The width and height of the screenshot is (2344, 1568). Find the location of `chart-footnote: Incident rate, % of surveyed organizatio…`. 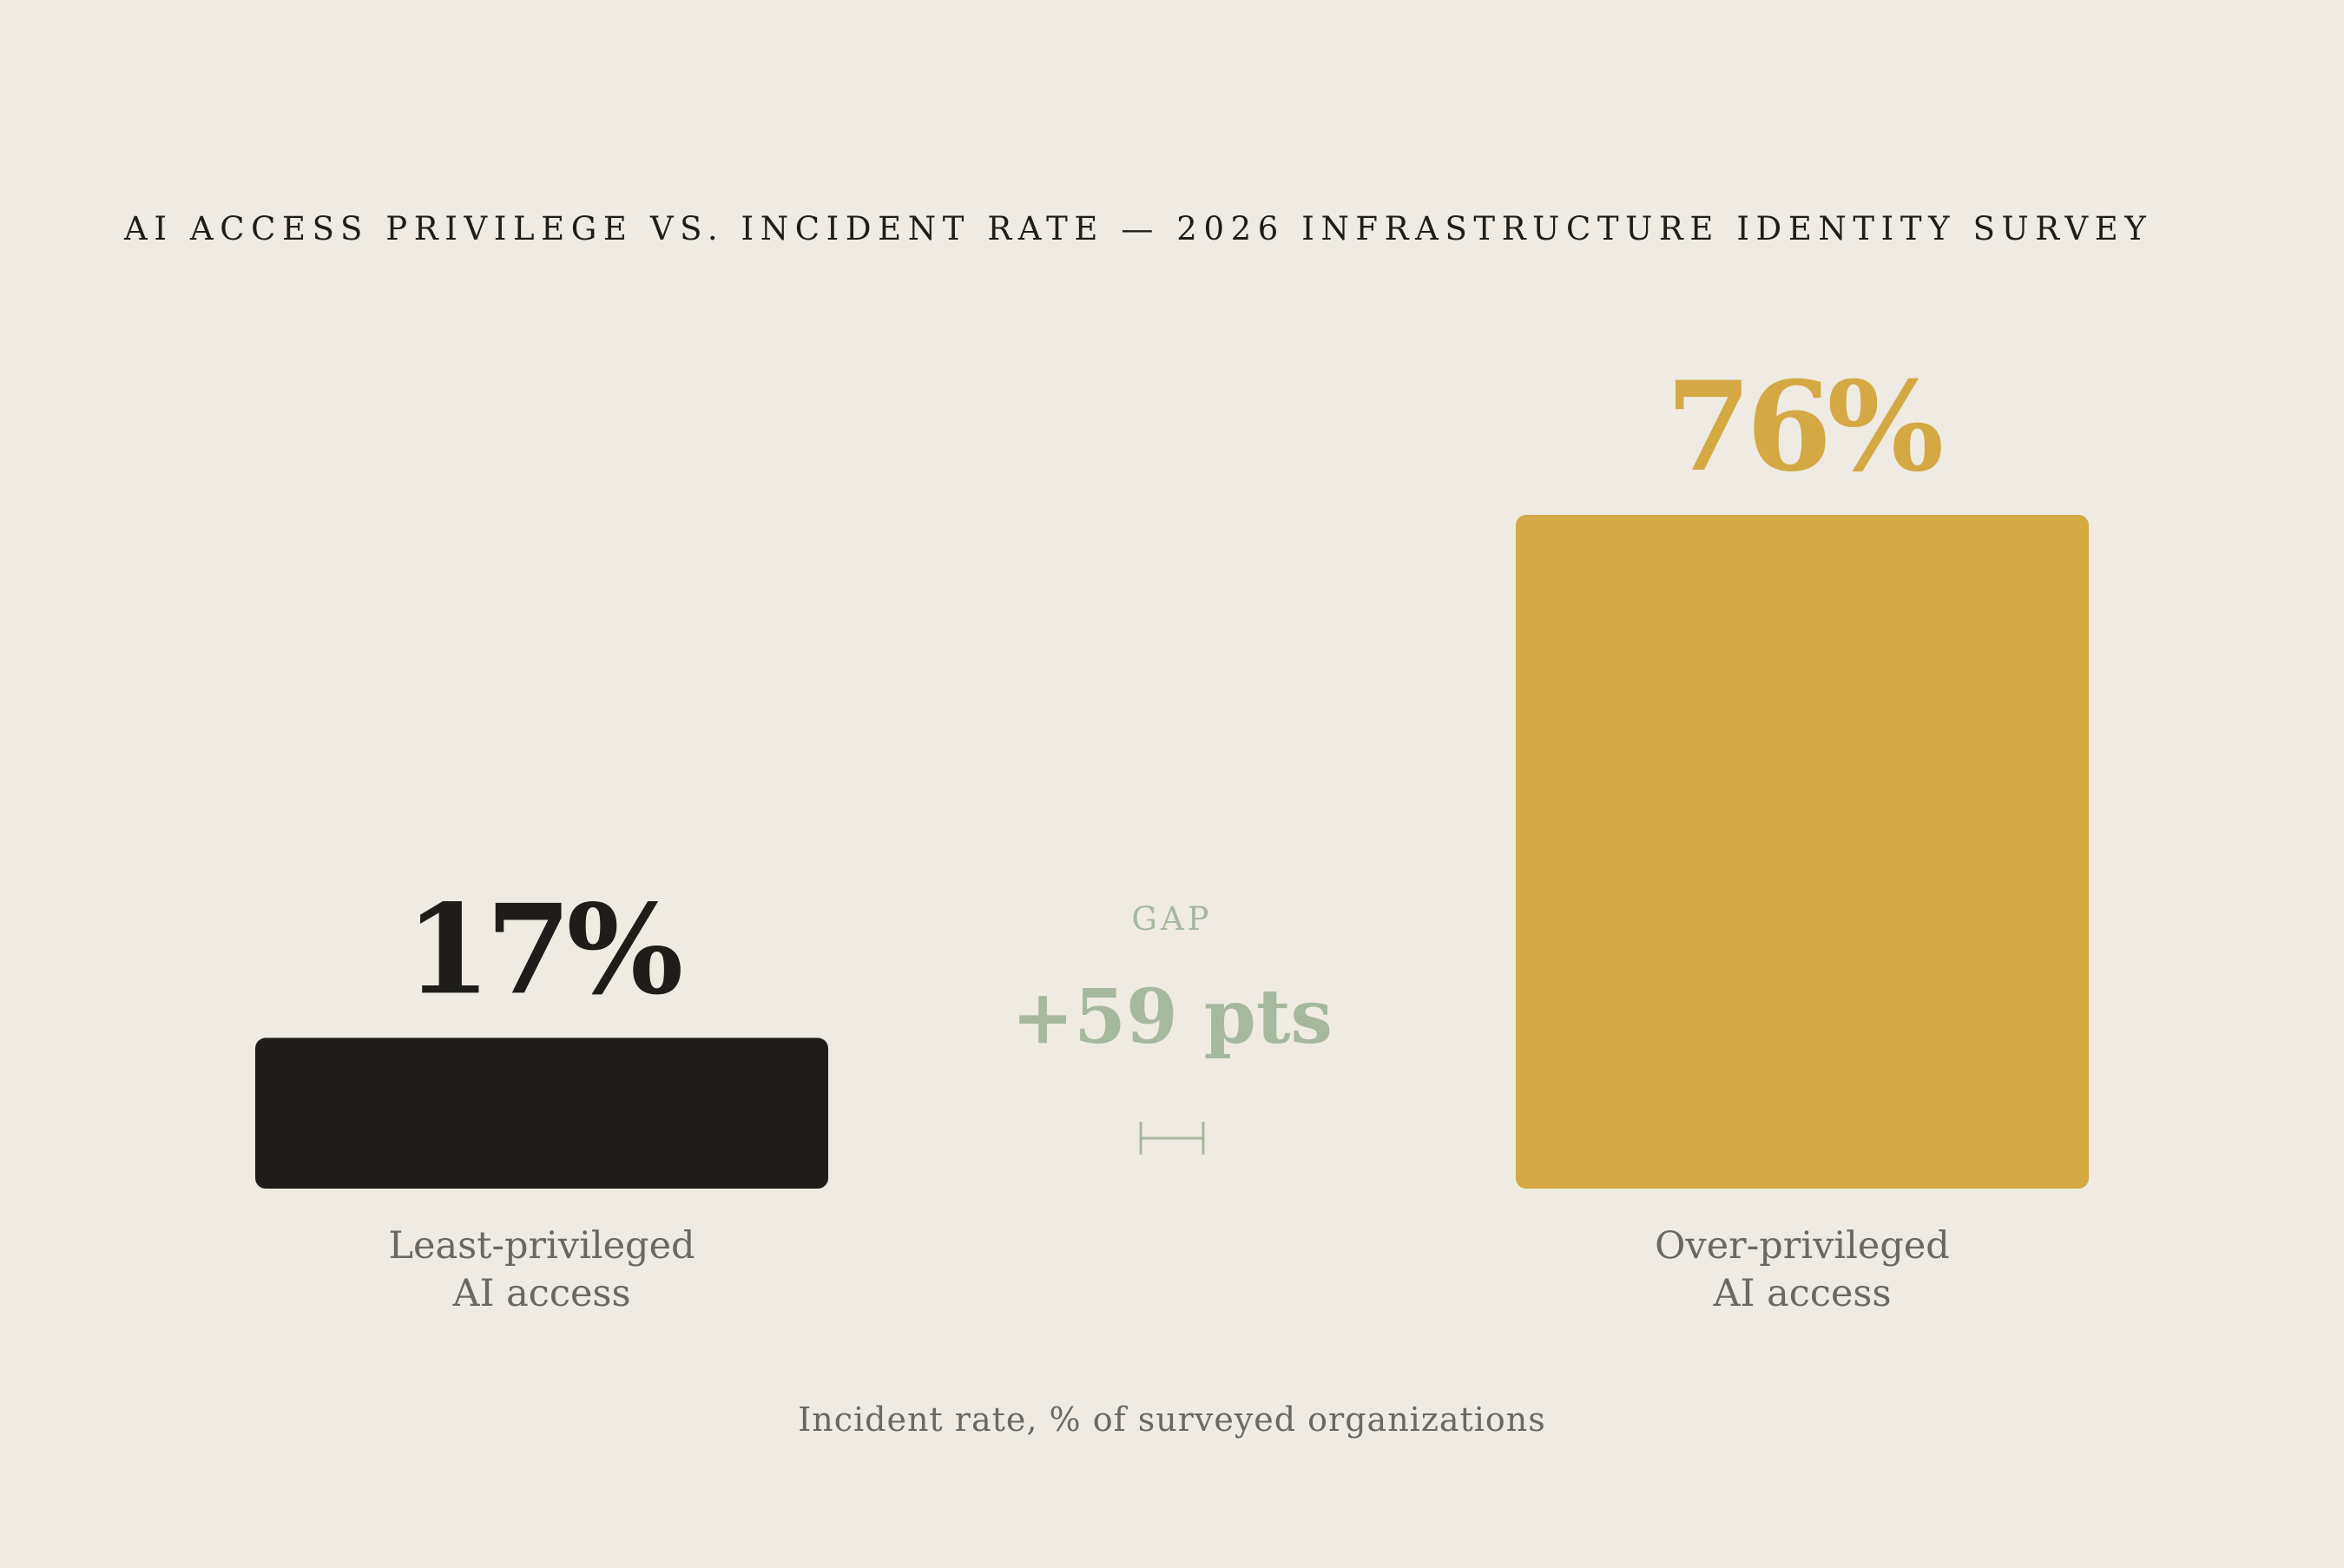

chart-footnote: Incident rate, % of surveyed organizatio… is located at coordinates (1172, 1419).